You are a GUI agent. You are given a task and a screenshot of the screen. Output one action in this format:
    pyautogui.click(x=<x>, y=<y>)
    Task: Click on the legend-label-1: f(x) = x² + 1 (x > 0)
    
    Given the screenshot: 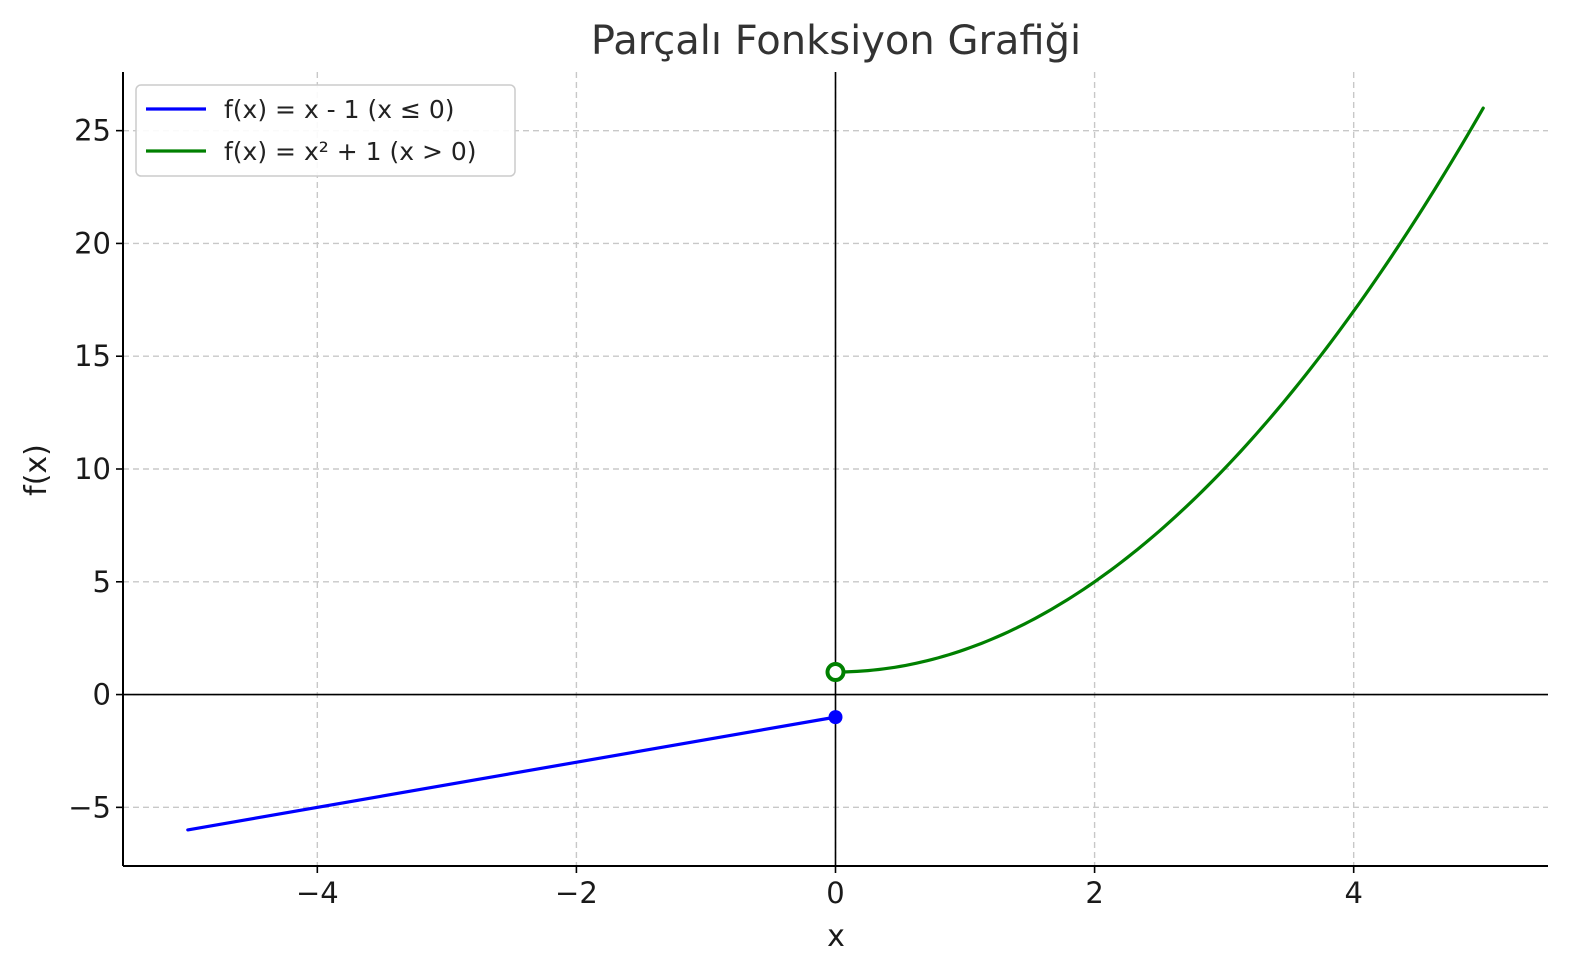 What is the action you would take?
    pyautogui.click(x=350, y=151)
    